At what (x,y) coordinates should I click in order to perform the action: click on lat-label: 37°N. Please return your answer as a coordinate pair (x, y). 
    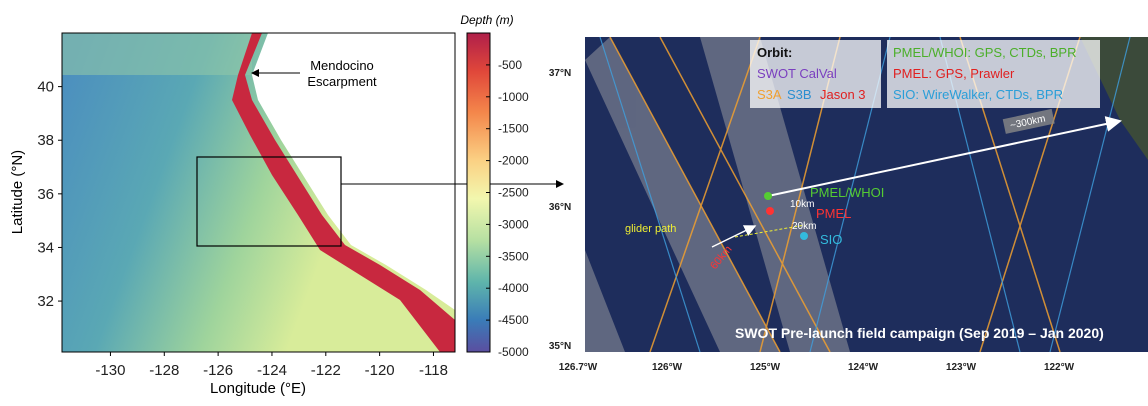
    Looking at the image, I should click on (560, 73).